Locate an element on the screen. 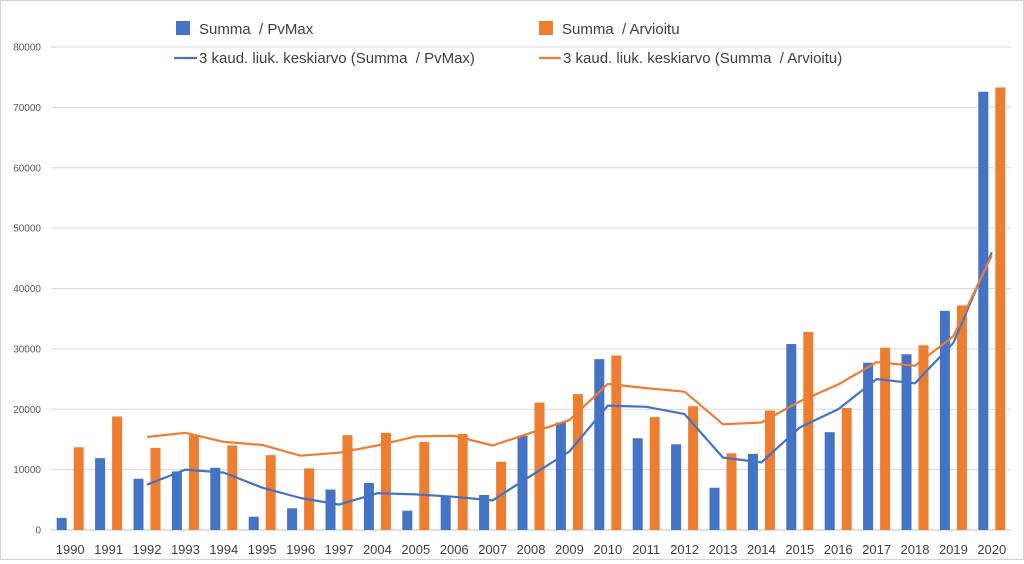 The image size is (1024, 564). legend-swatch-arvioitu-bar is located at coordinates (546, 28).